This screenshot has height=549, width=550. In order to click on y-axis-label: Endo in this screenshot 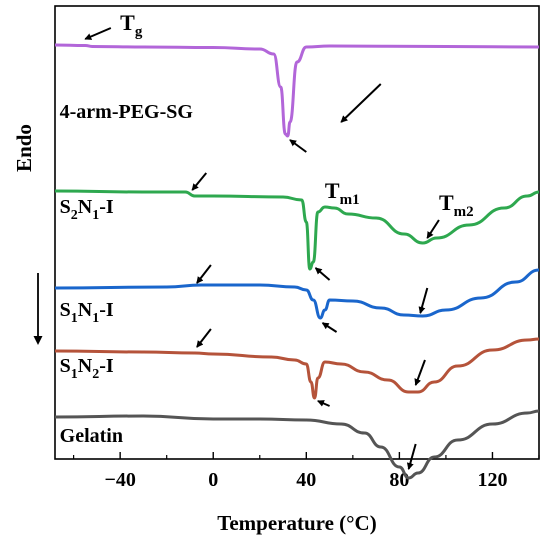, I will do `click(24, 148)`.